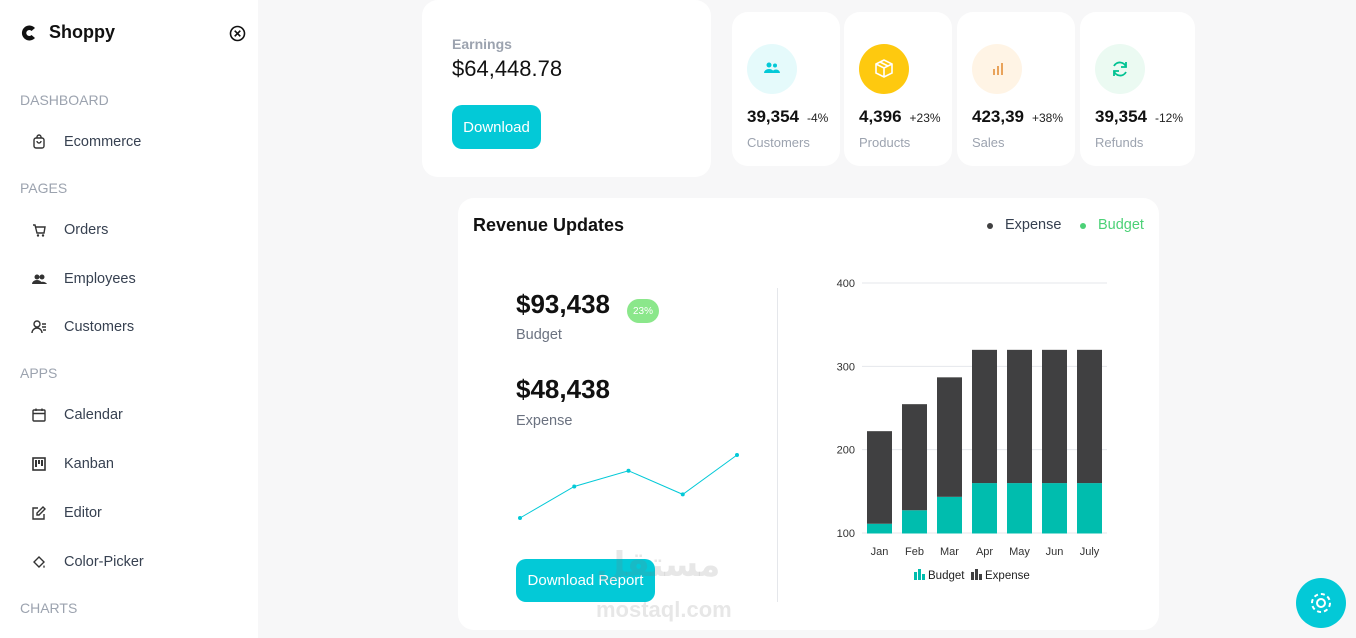 Image resolution: width=1356 pixels, height=638 pixels. Describe the element at coordinates (778, 142) in the screenshot. I see `stat-title: Customers` at that location.